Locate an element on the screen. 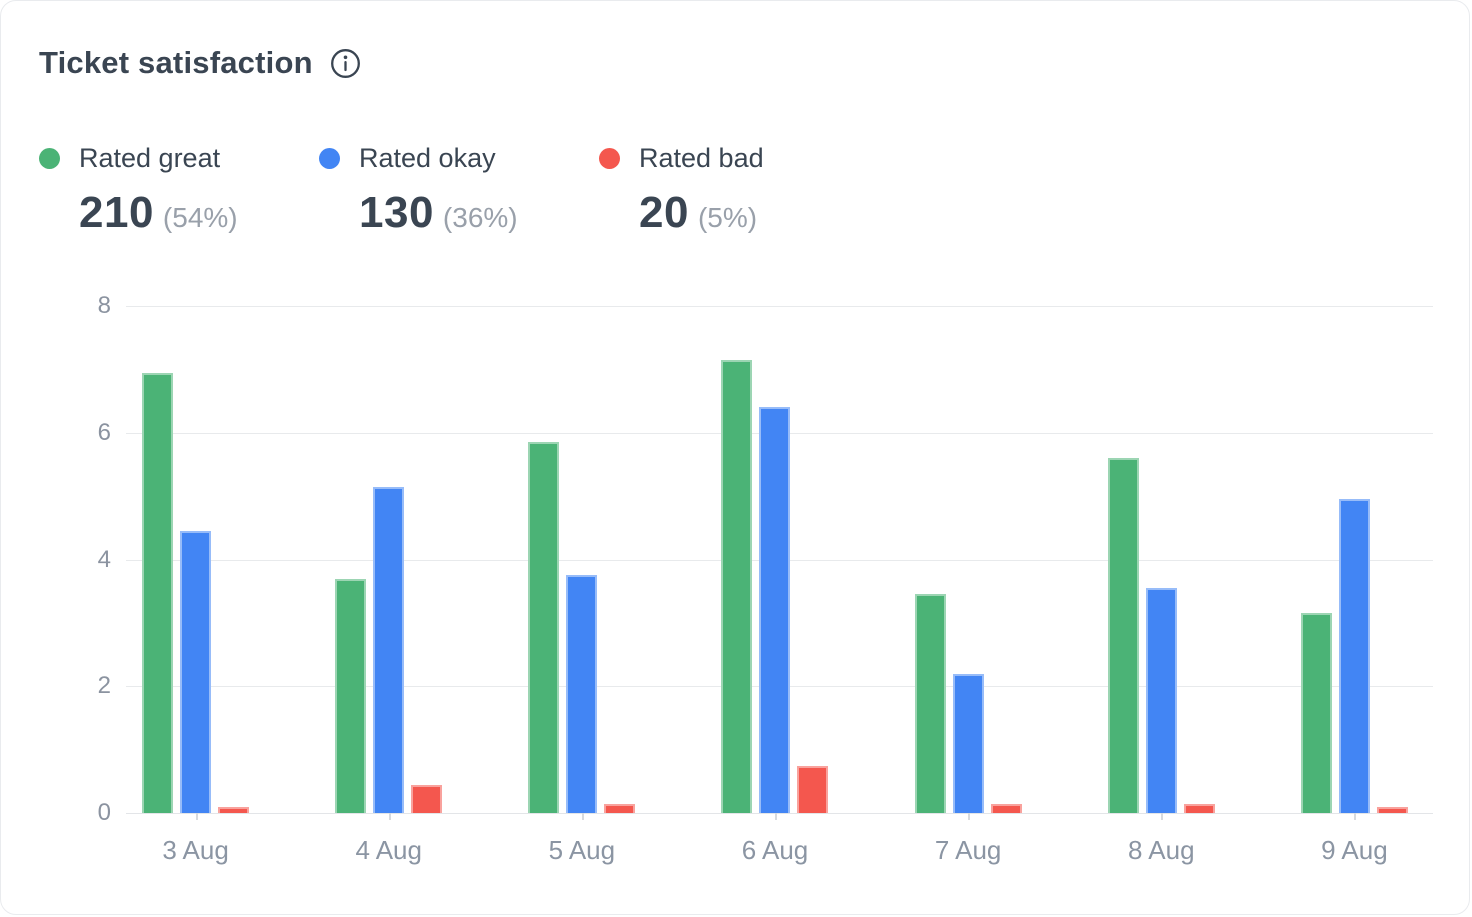 The width and height of the screenshot is (1472, 917). y-axis-label: 8 is located at coordinates (104, 305).